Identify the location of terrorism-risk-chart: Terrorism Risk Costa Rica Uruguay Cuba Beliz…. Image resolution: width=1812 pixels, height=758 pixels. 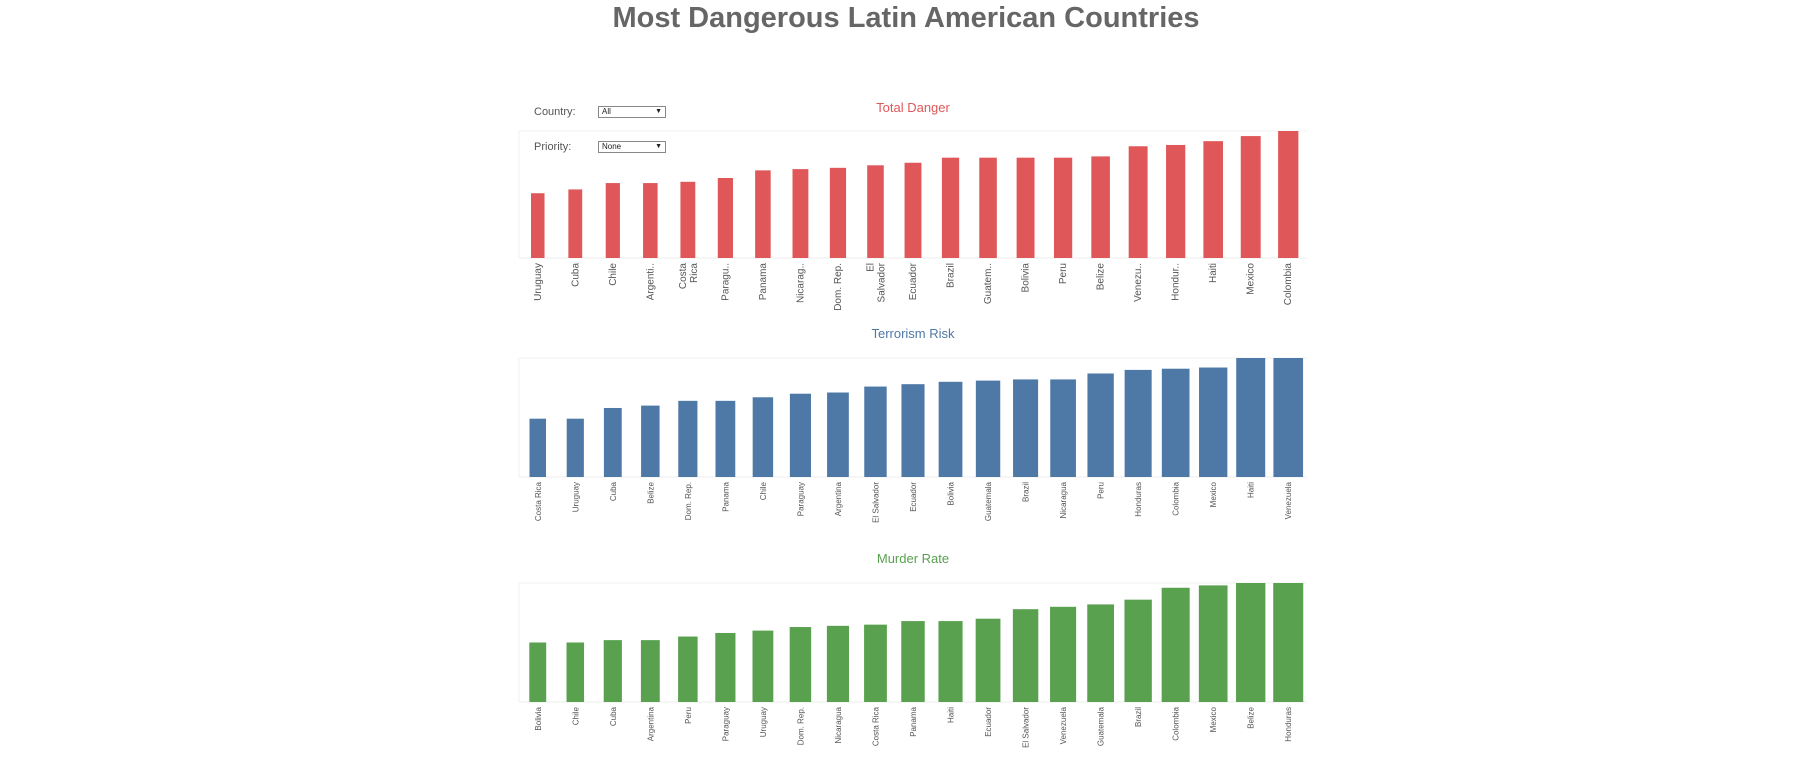
(912, 424).